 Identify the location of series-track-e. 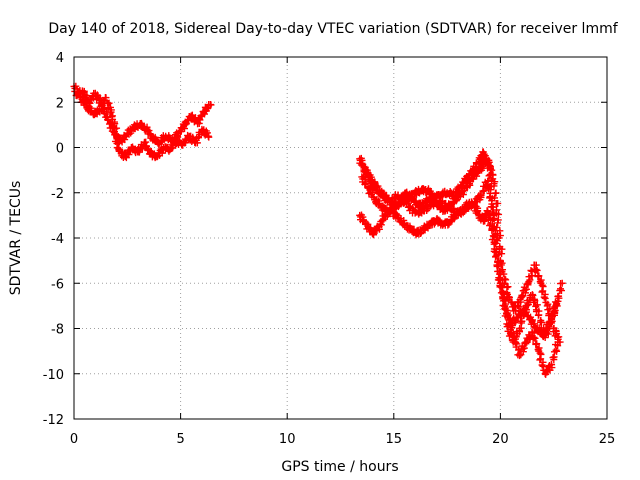
(459, 288).